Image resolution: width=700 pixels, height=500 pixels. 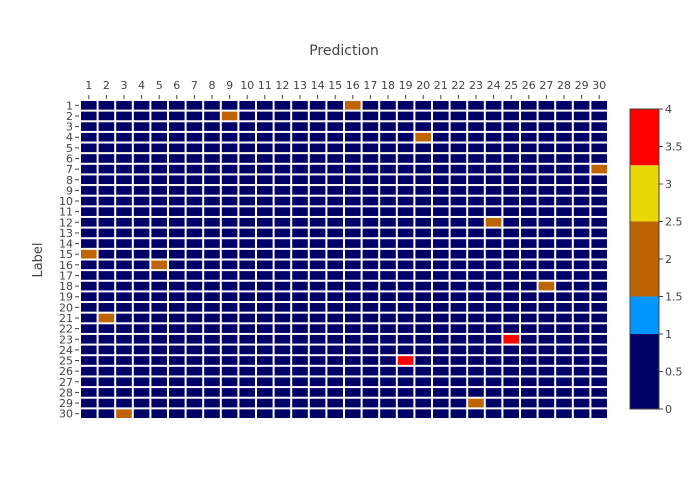 I want to click on y-tick-label: 26, so click(x=66, y=371).